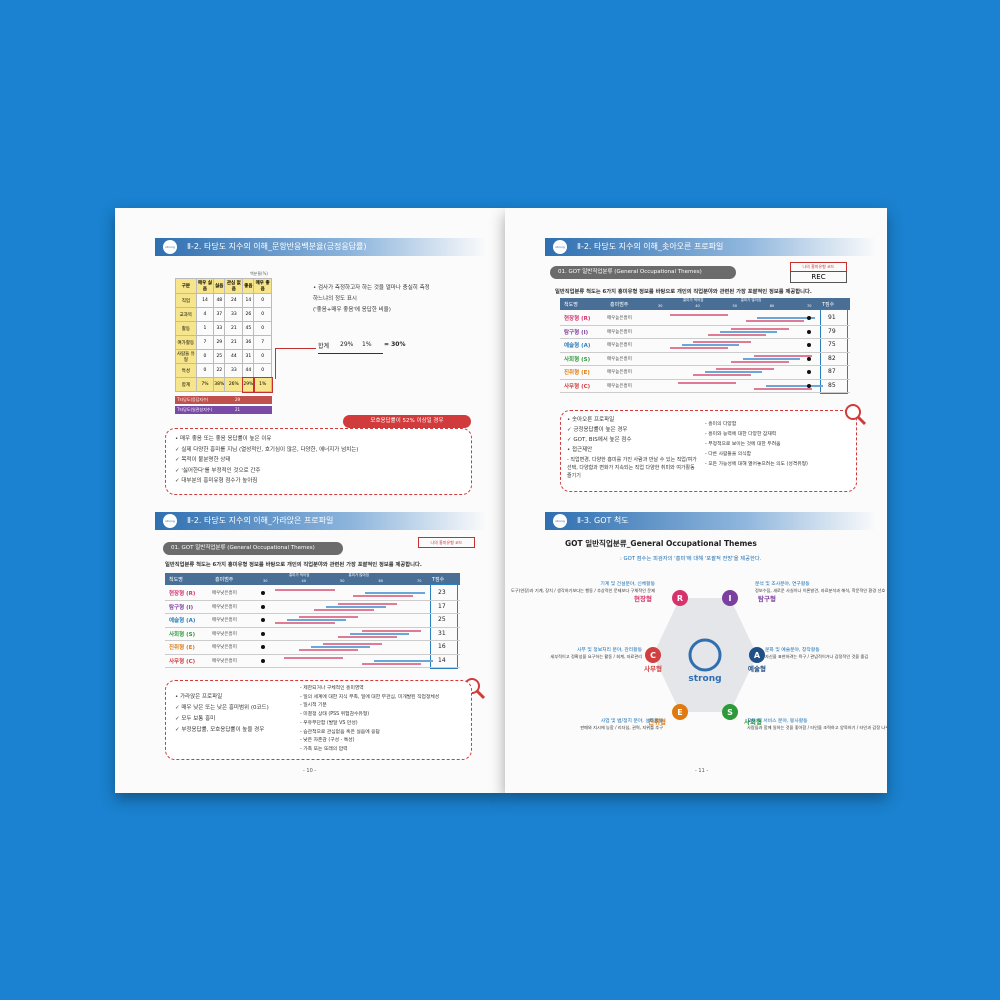 This screenshot has height=1000, width=1000. I want to click on header-cell: 매우 좋음, so click(262, 286).